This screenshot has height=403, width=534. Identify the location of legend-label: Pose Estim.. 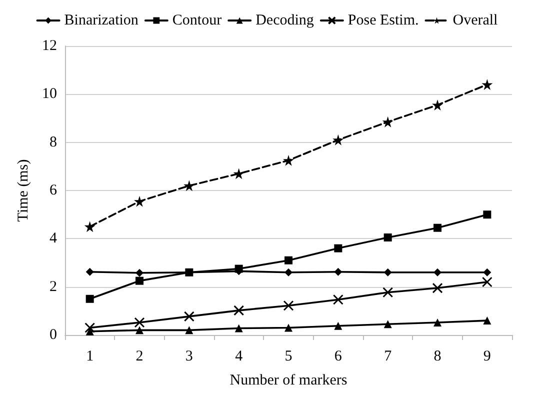
(383, 20).